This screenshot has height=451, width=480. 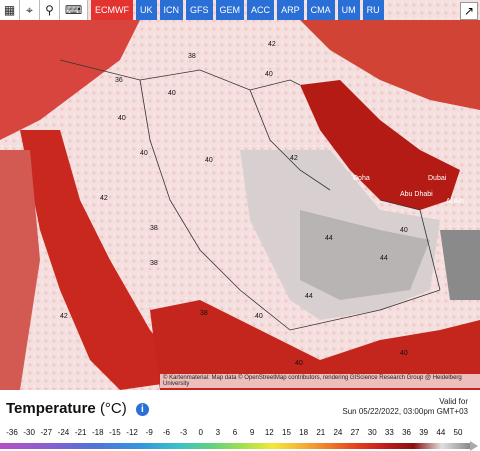 I want to click on scale-tick-label: -27, so click(x=46, y=432).